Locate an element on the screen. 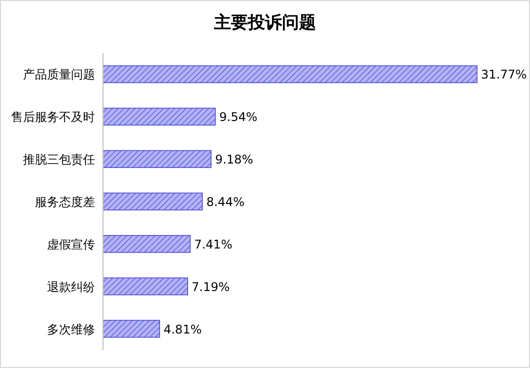  y-tick-label: 推脱三包责任 is located at coordinates (59, 159).